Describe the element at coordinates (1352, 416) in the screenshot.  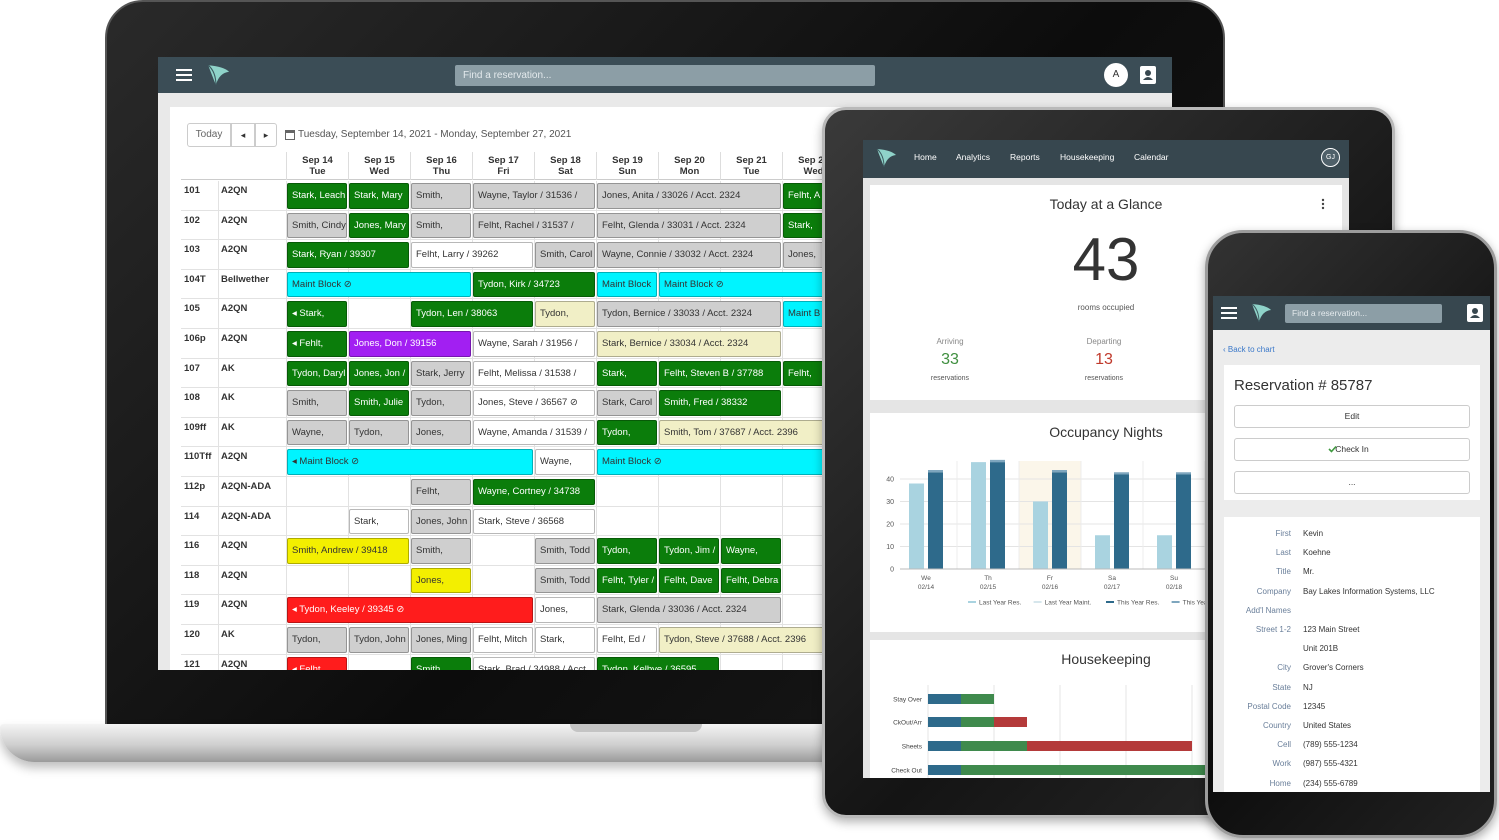
I see `action-button: Edit` at that location.